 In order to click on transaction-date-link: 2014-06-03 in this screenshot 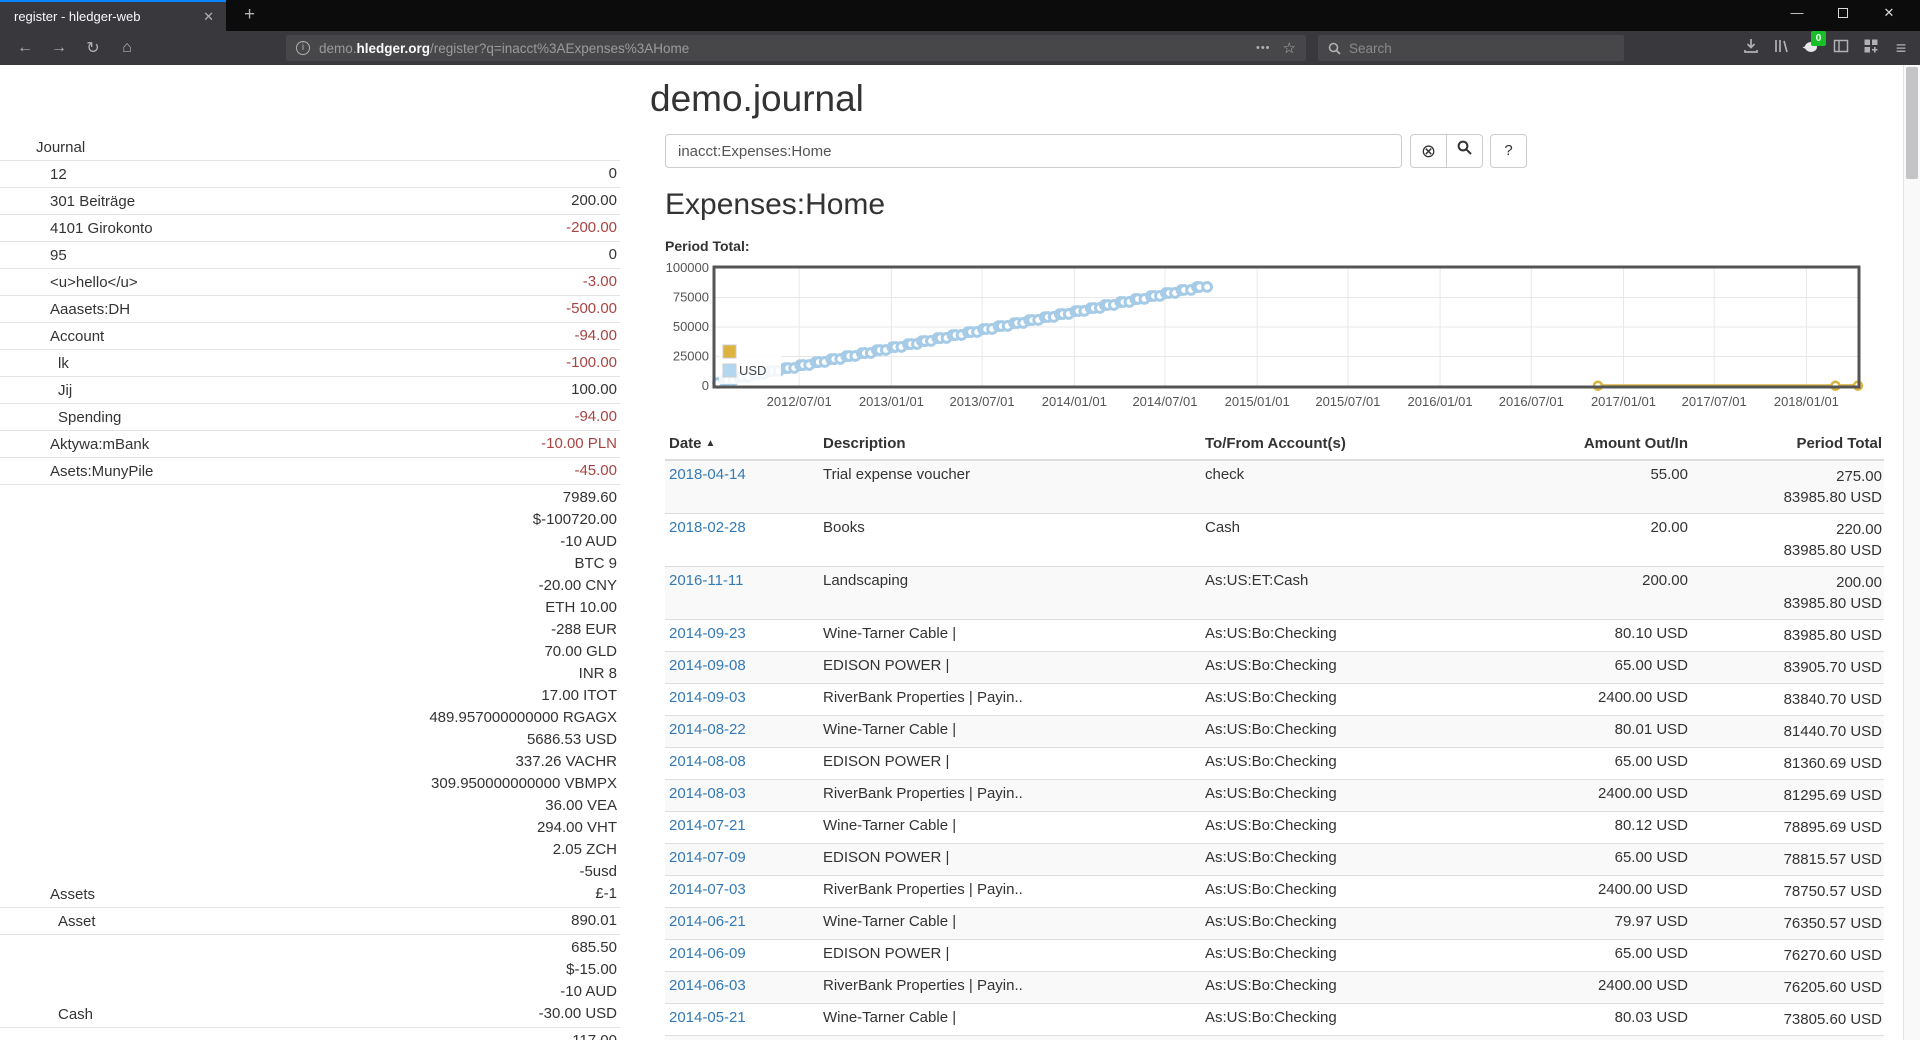, I will do `click(707, 985)`.